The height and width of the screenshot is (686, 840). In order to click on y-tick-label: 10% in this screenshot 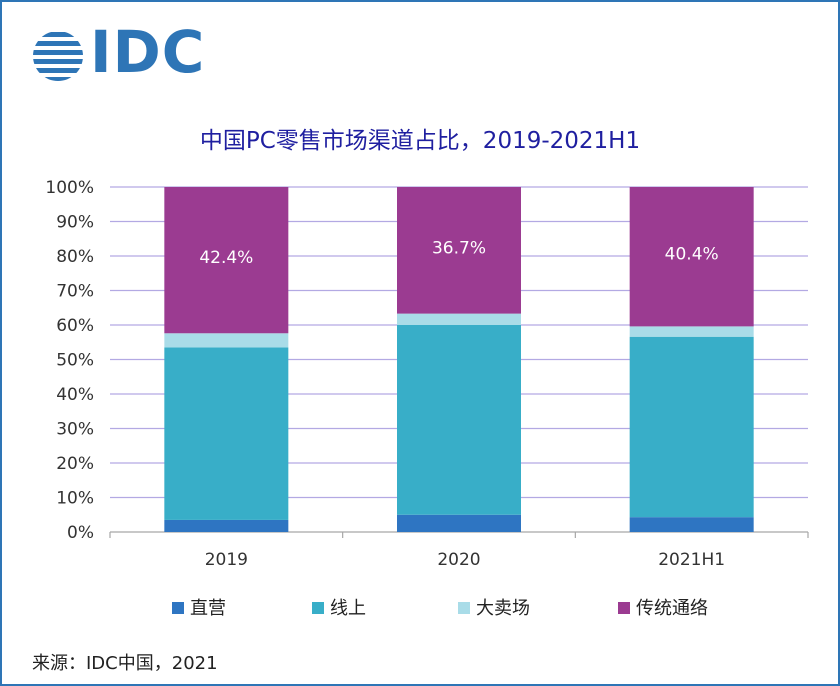, I will do `click(75, 499)`.